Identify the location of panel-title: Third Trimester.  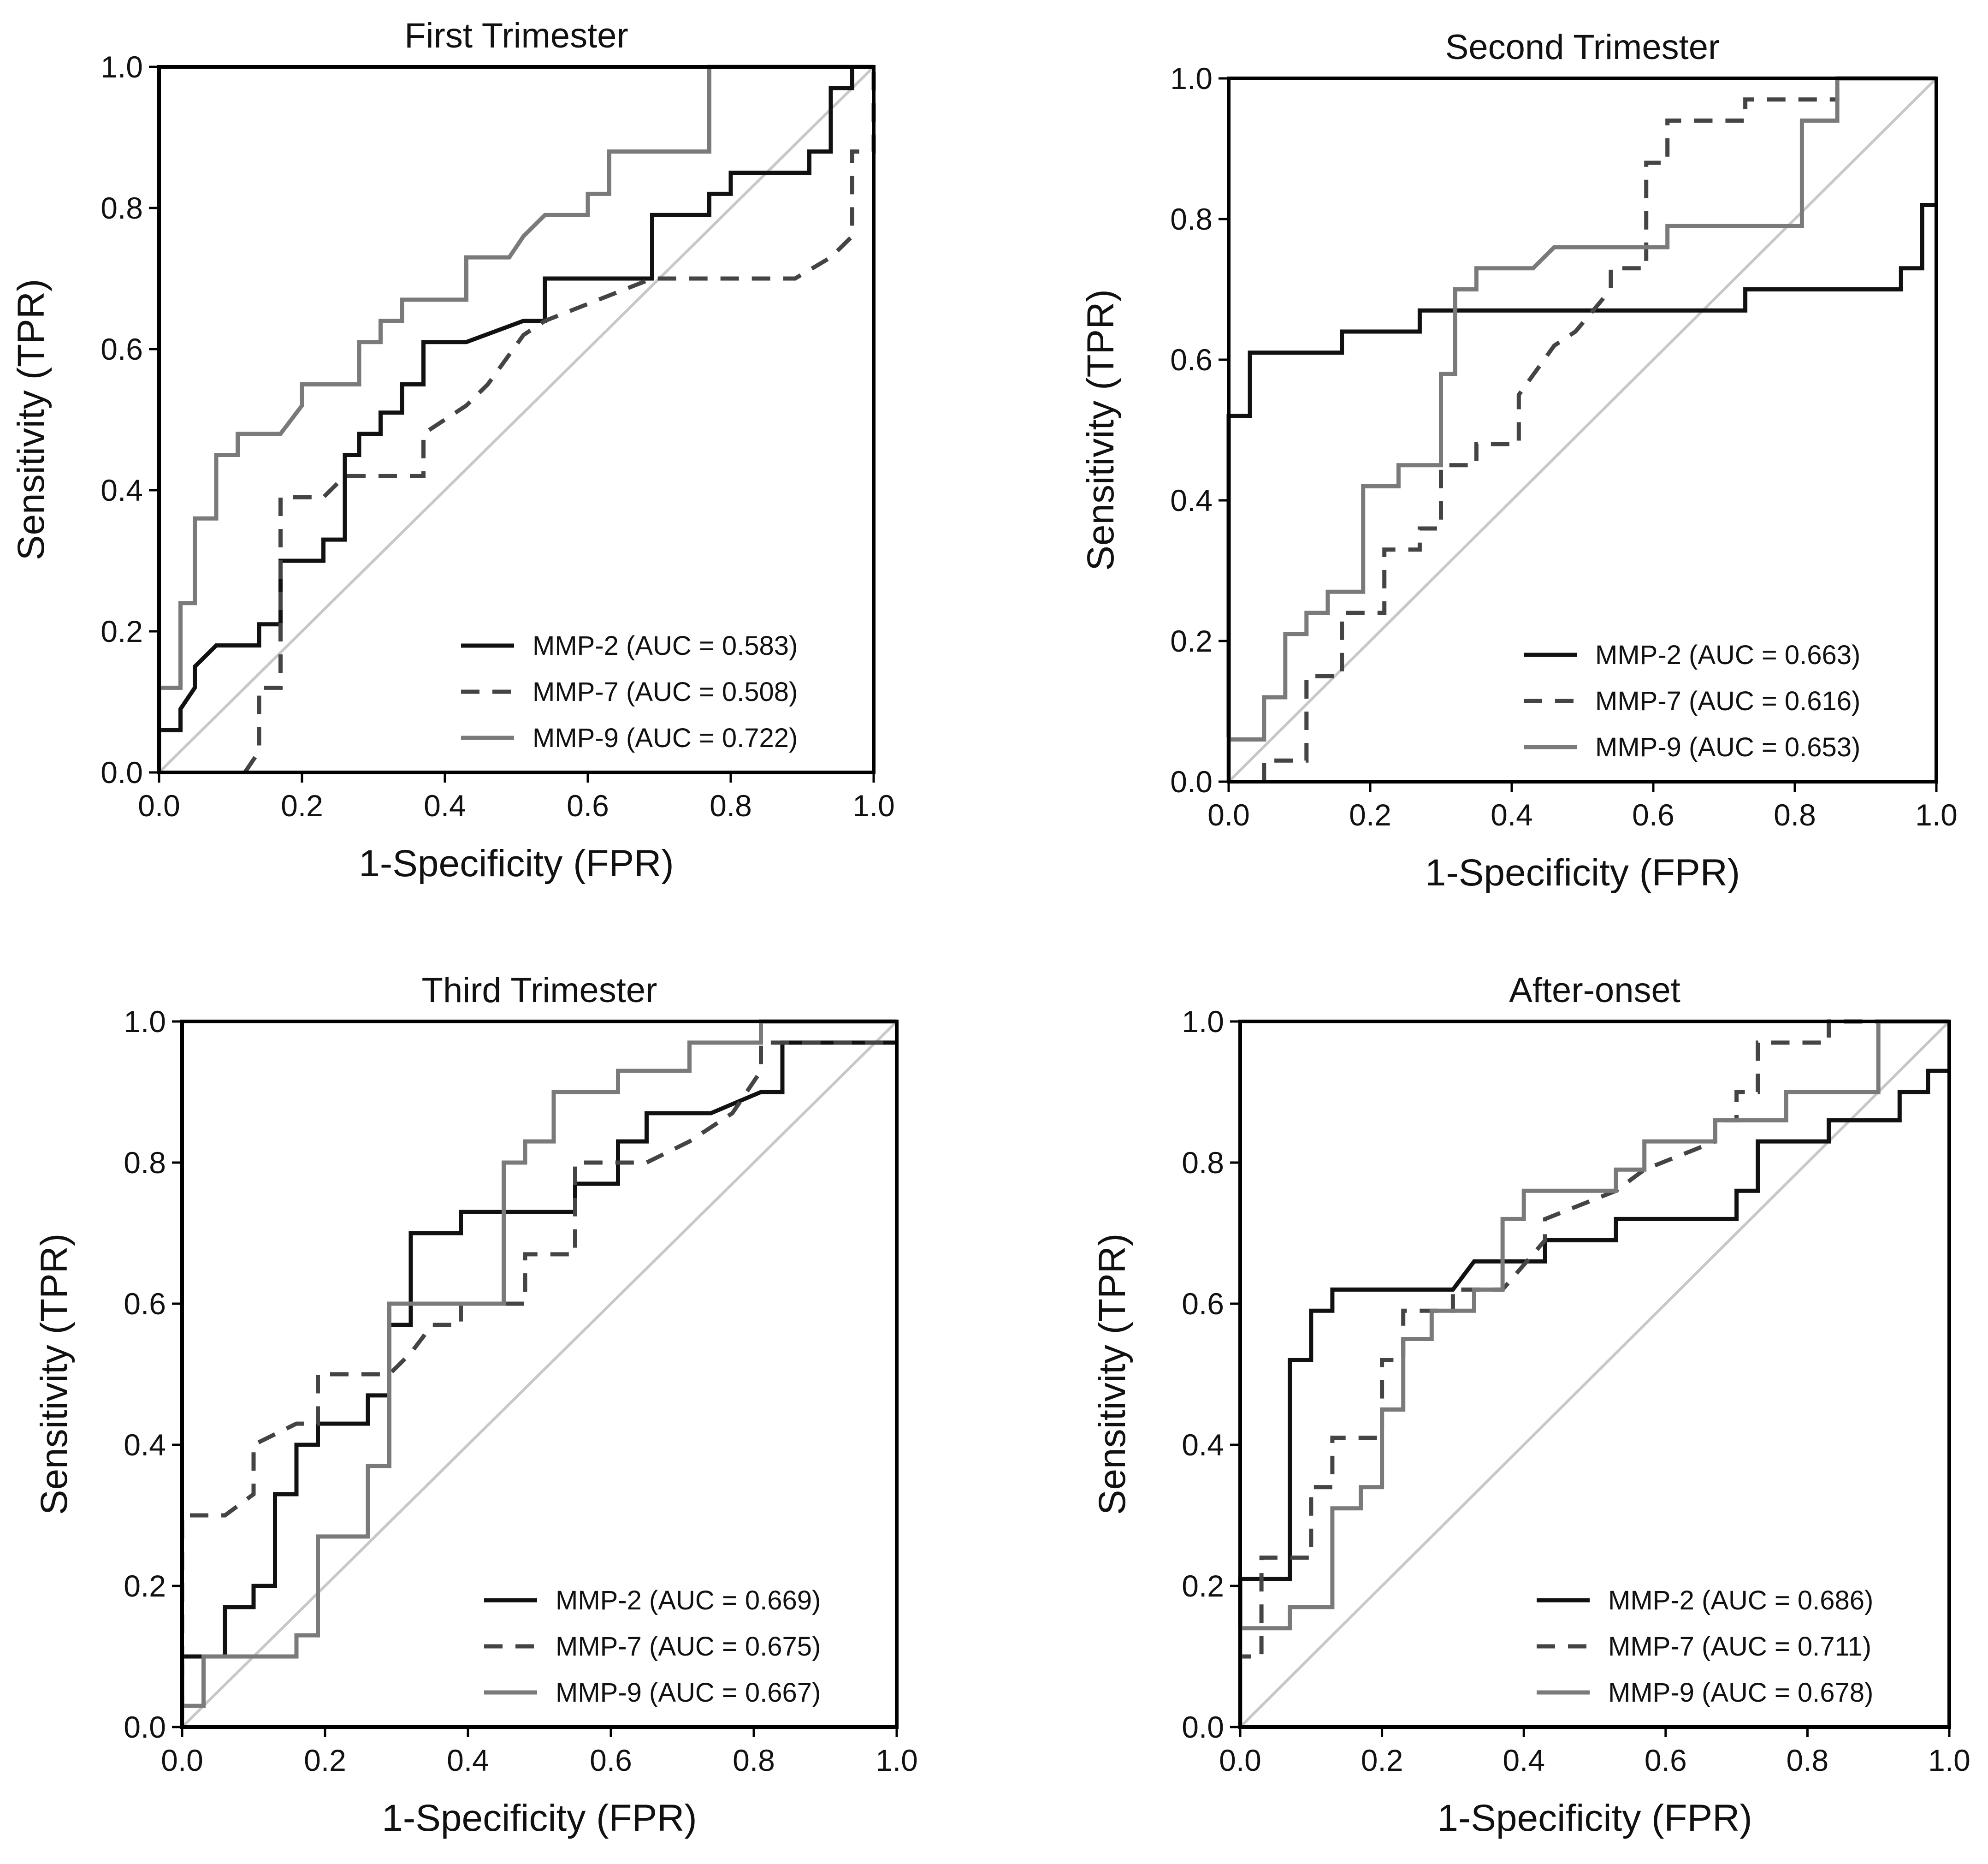
(539, 990).